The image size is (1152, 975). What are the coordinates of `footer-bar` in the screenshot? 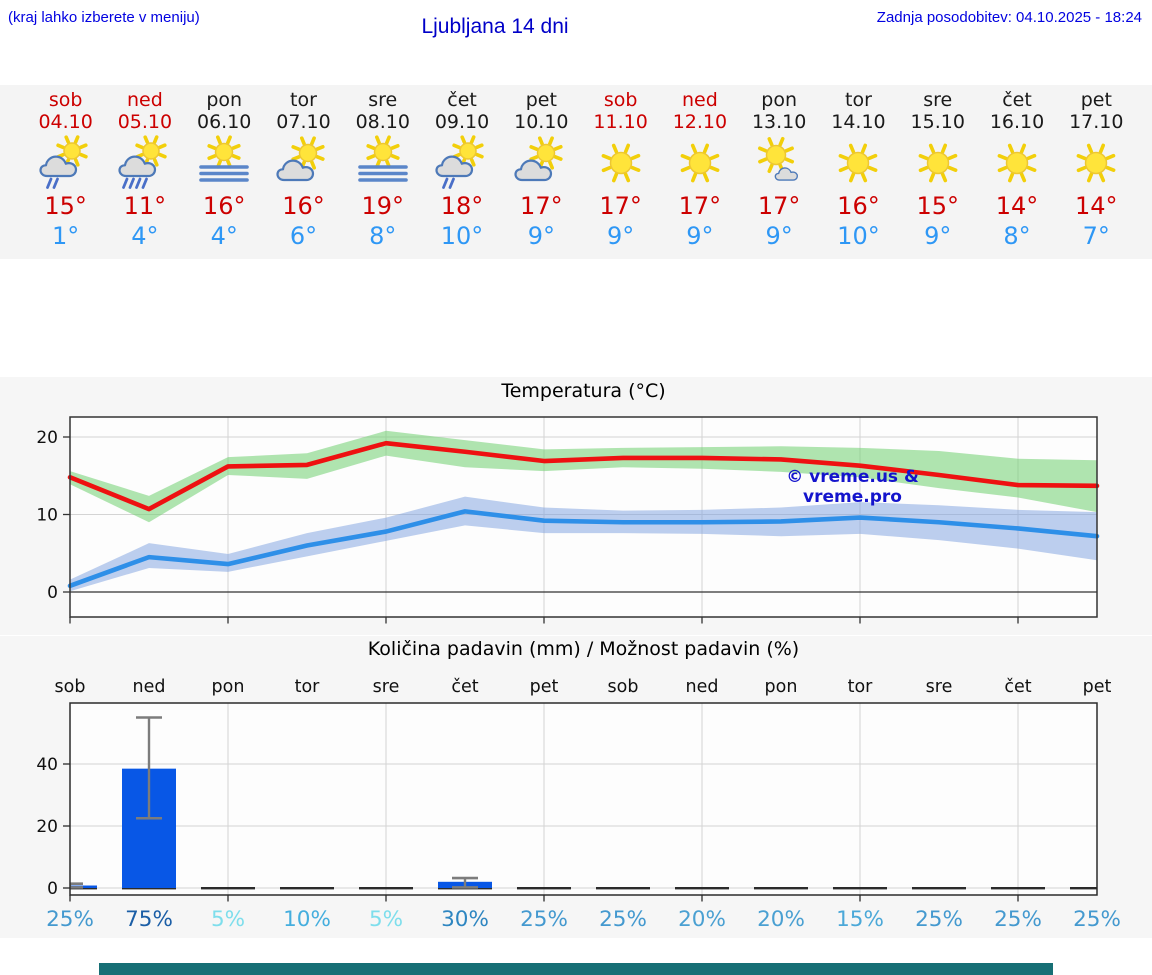 It's located at (576, 969).